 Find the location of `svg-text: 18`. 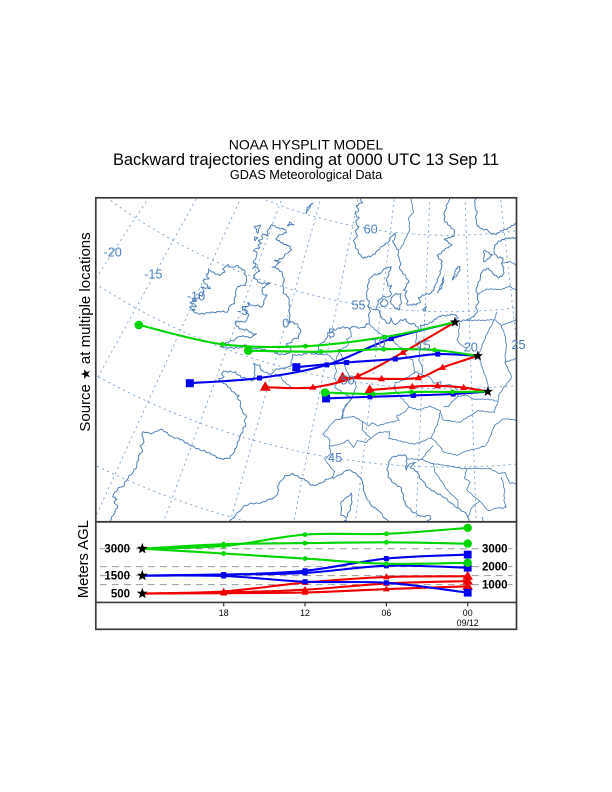

svg-text: 18 is located at coordinates (224, 613).